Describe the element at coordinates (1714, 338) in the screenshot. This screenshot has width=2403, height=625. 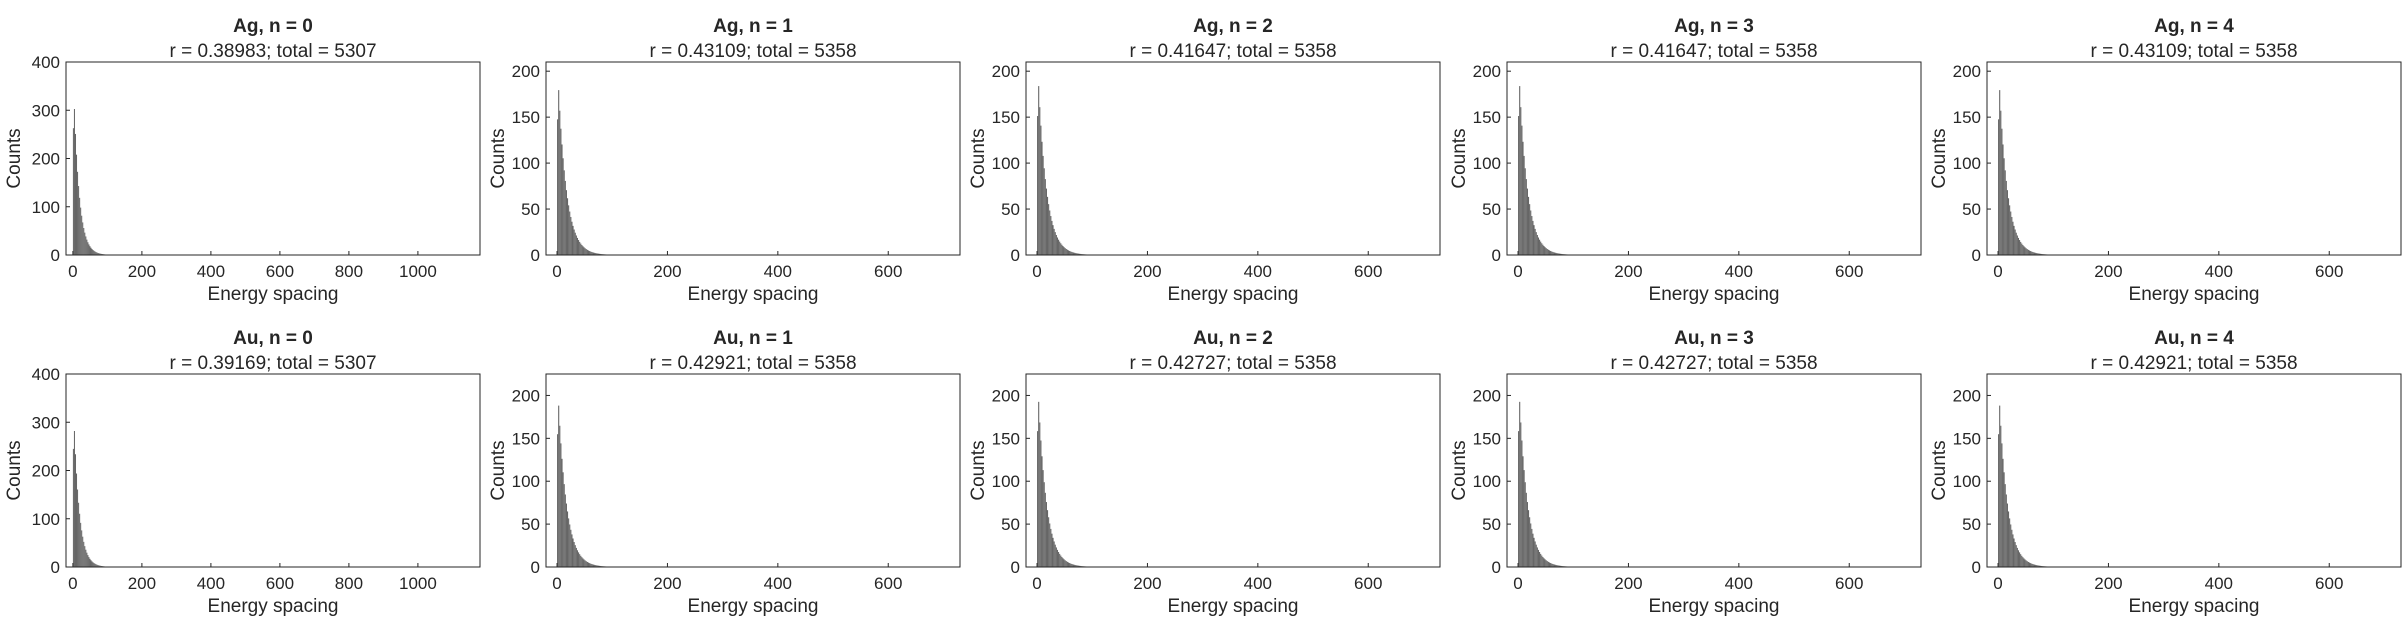
I see `chart-title: Au, n = 3` at that location.